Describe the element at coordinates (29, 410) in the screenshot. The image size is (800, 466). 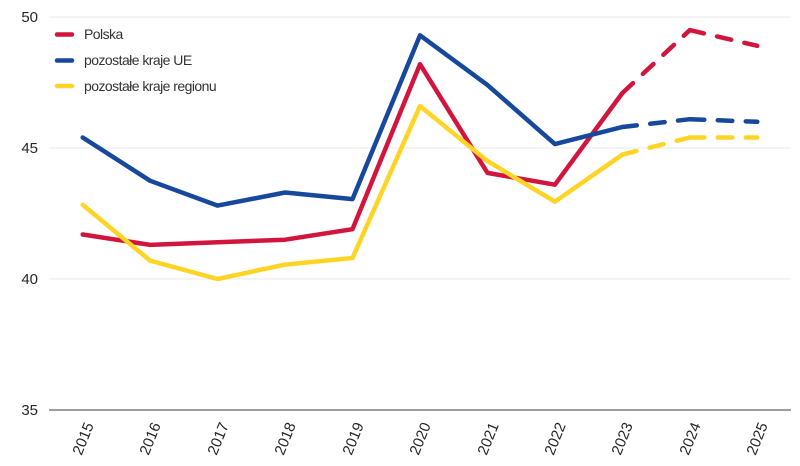
I see `svg-text: 35` at that location.